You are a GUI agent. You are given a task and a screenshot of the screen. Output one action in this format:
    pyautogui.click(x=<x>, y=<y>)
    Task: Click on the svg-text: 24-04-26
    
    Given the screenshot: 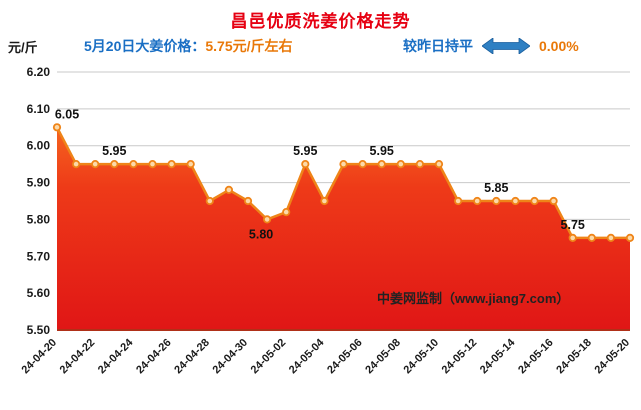 What is the action you would take?
    pyautogui.click(x=154, y=357)
    